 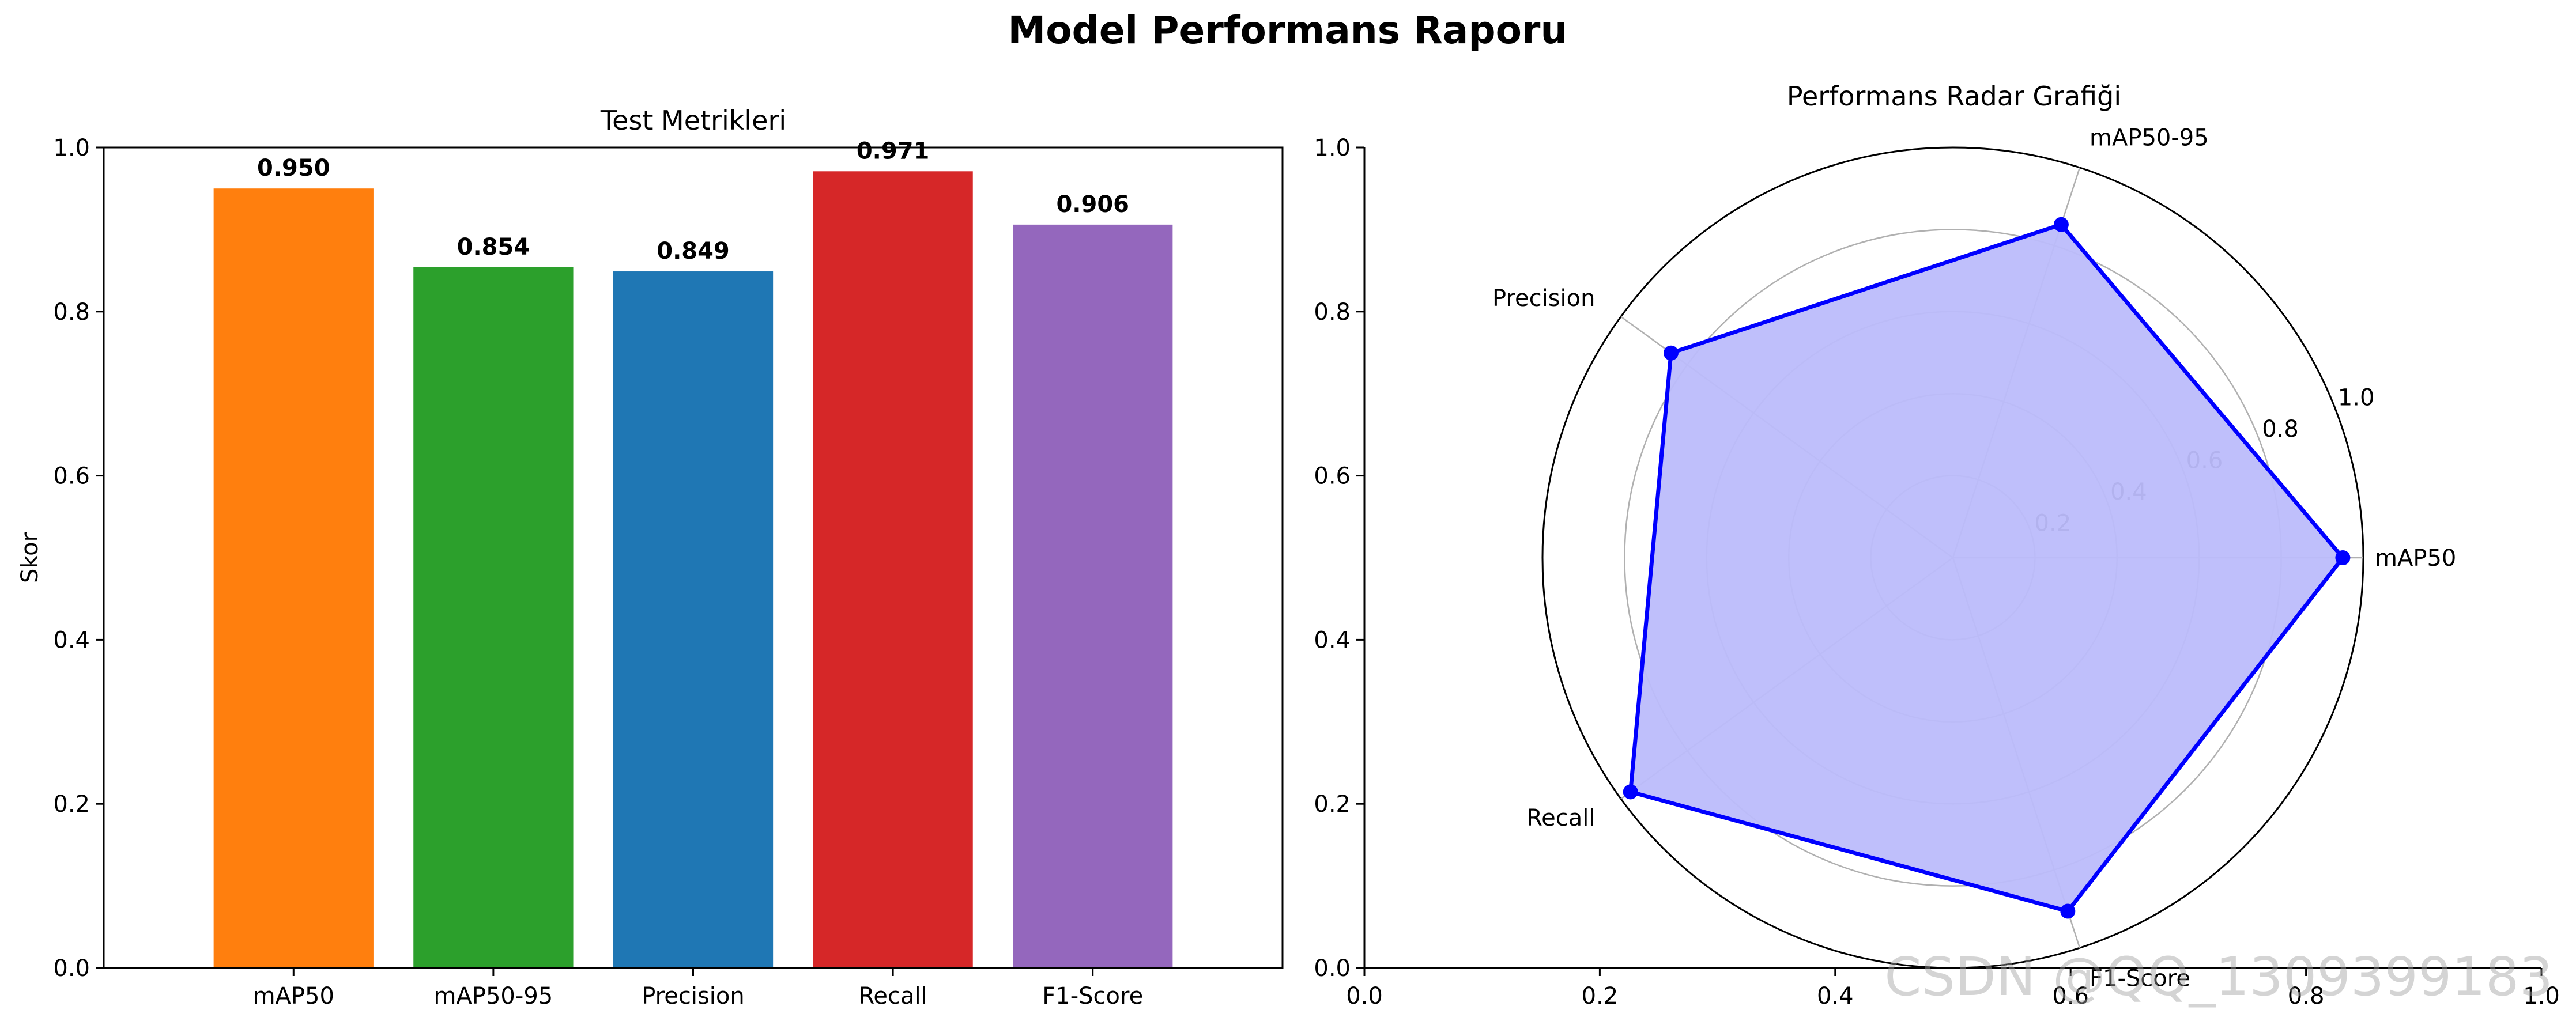 I want to click on radar-rtick-label: 1.0, so click(x=2356, y=398).